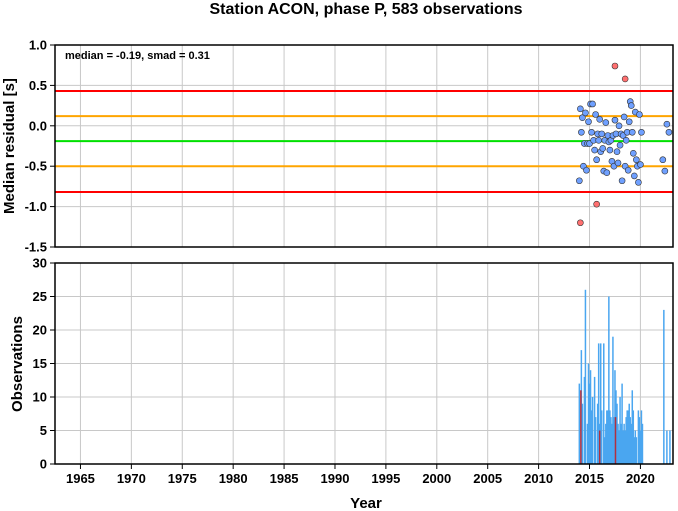 The width and height of the screenshot is (678, 511). Describe the element at coordinates (624, 376) in the screenshot. I see `observation-bars` at that location.